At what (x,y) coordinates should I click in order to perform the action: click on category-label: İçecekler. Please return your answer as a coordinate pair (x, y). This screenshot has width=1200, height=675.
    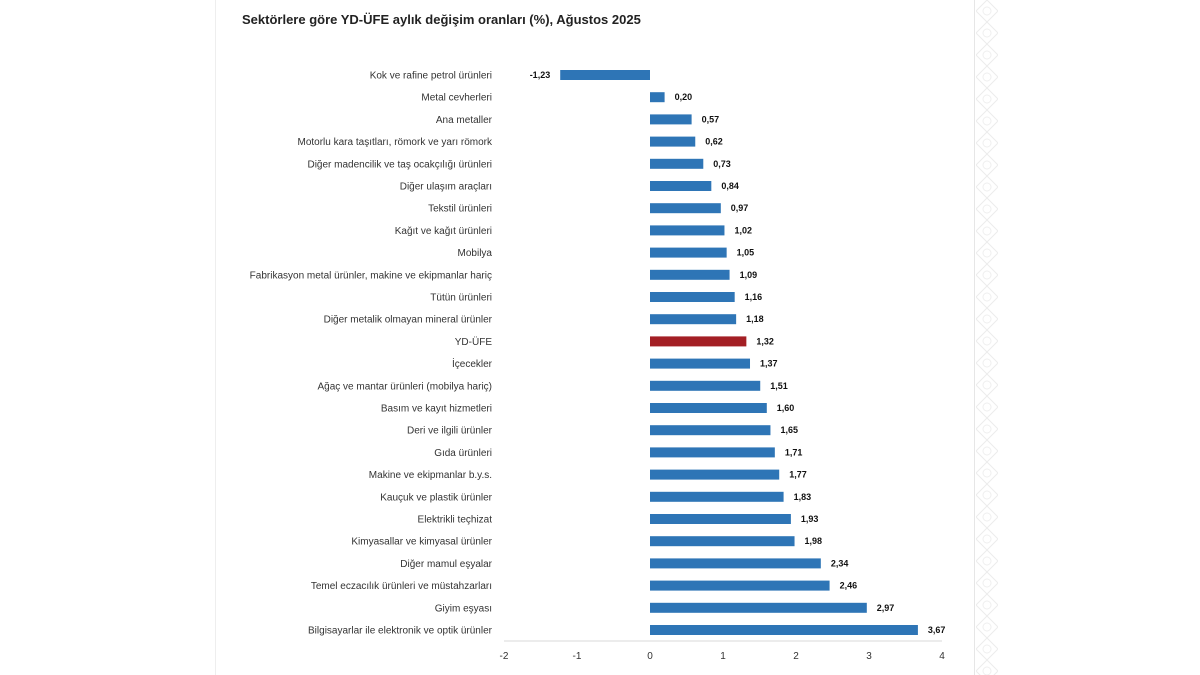
    Looking at the image, I should click on (472, 363).